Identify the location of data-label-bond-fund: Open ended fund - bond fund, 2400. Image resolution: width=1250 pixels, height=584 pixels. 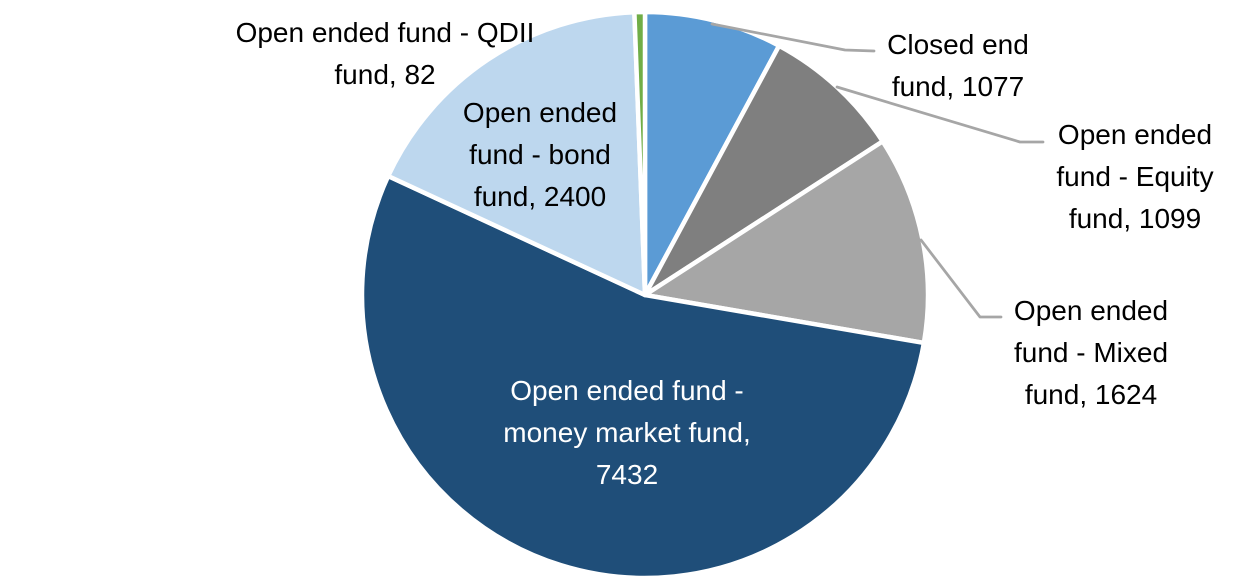
(540, 155).